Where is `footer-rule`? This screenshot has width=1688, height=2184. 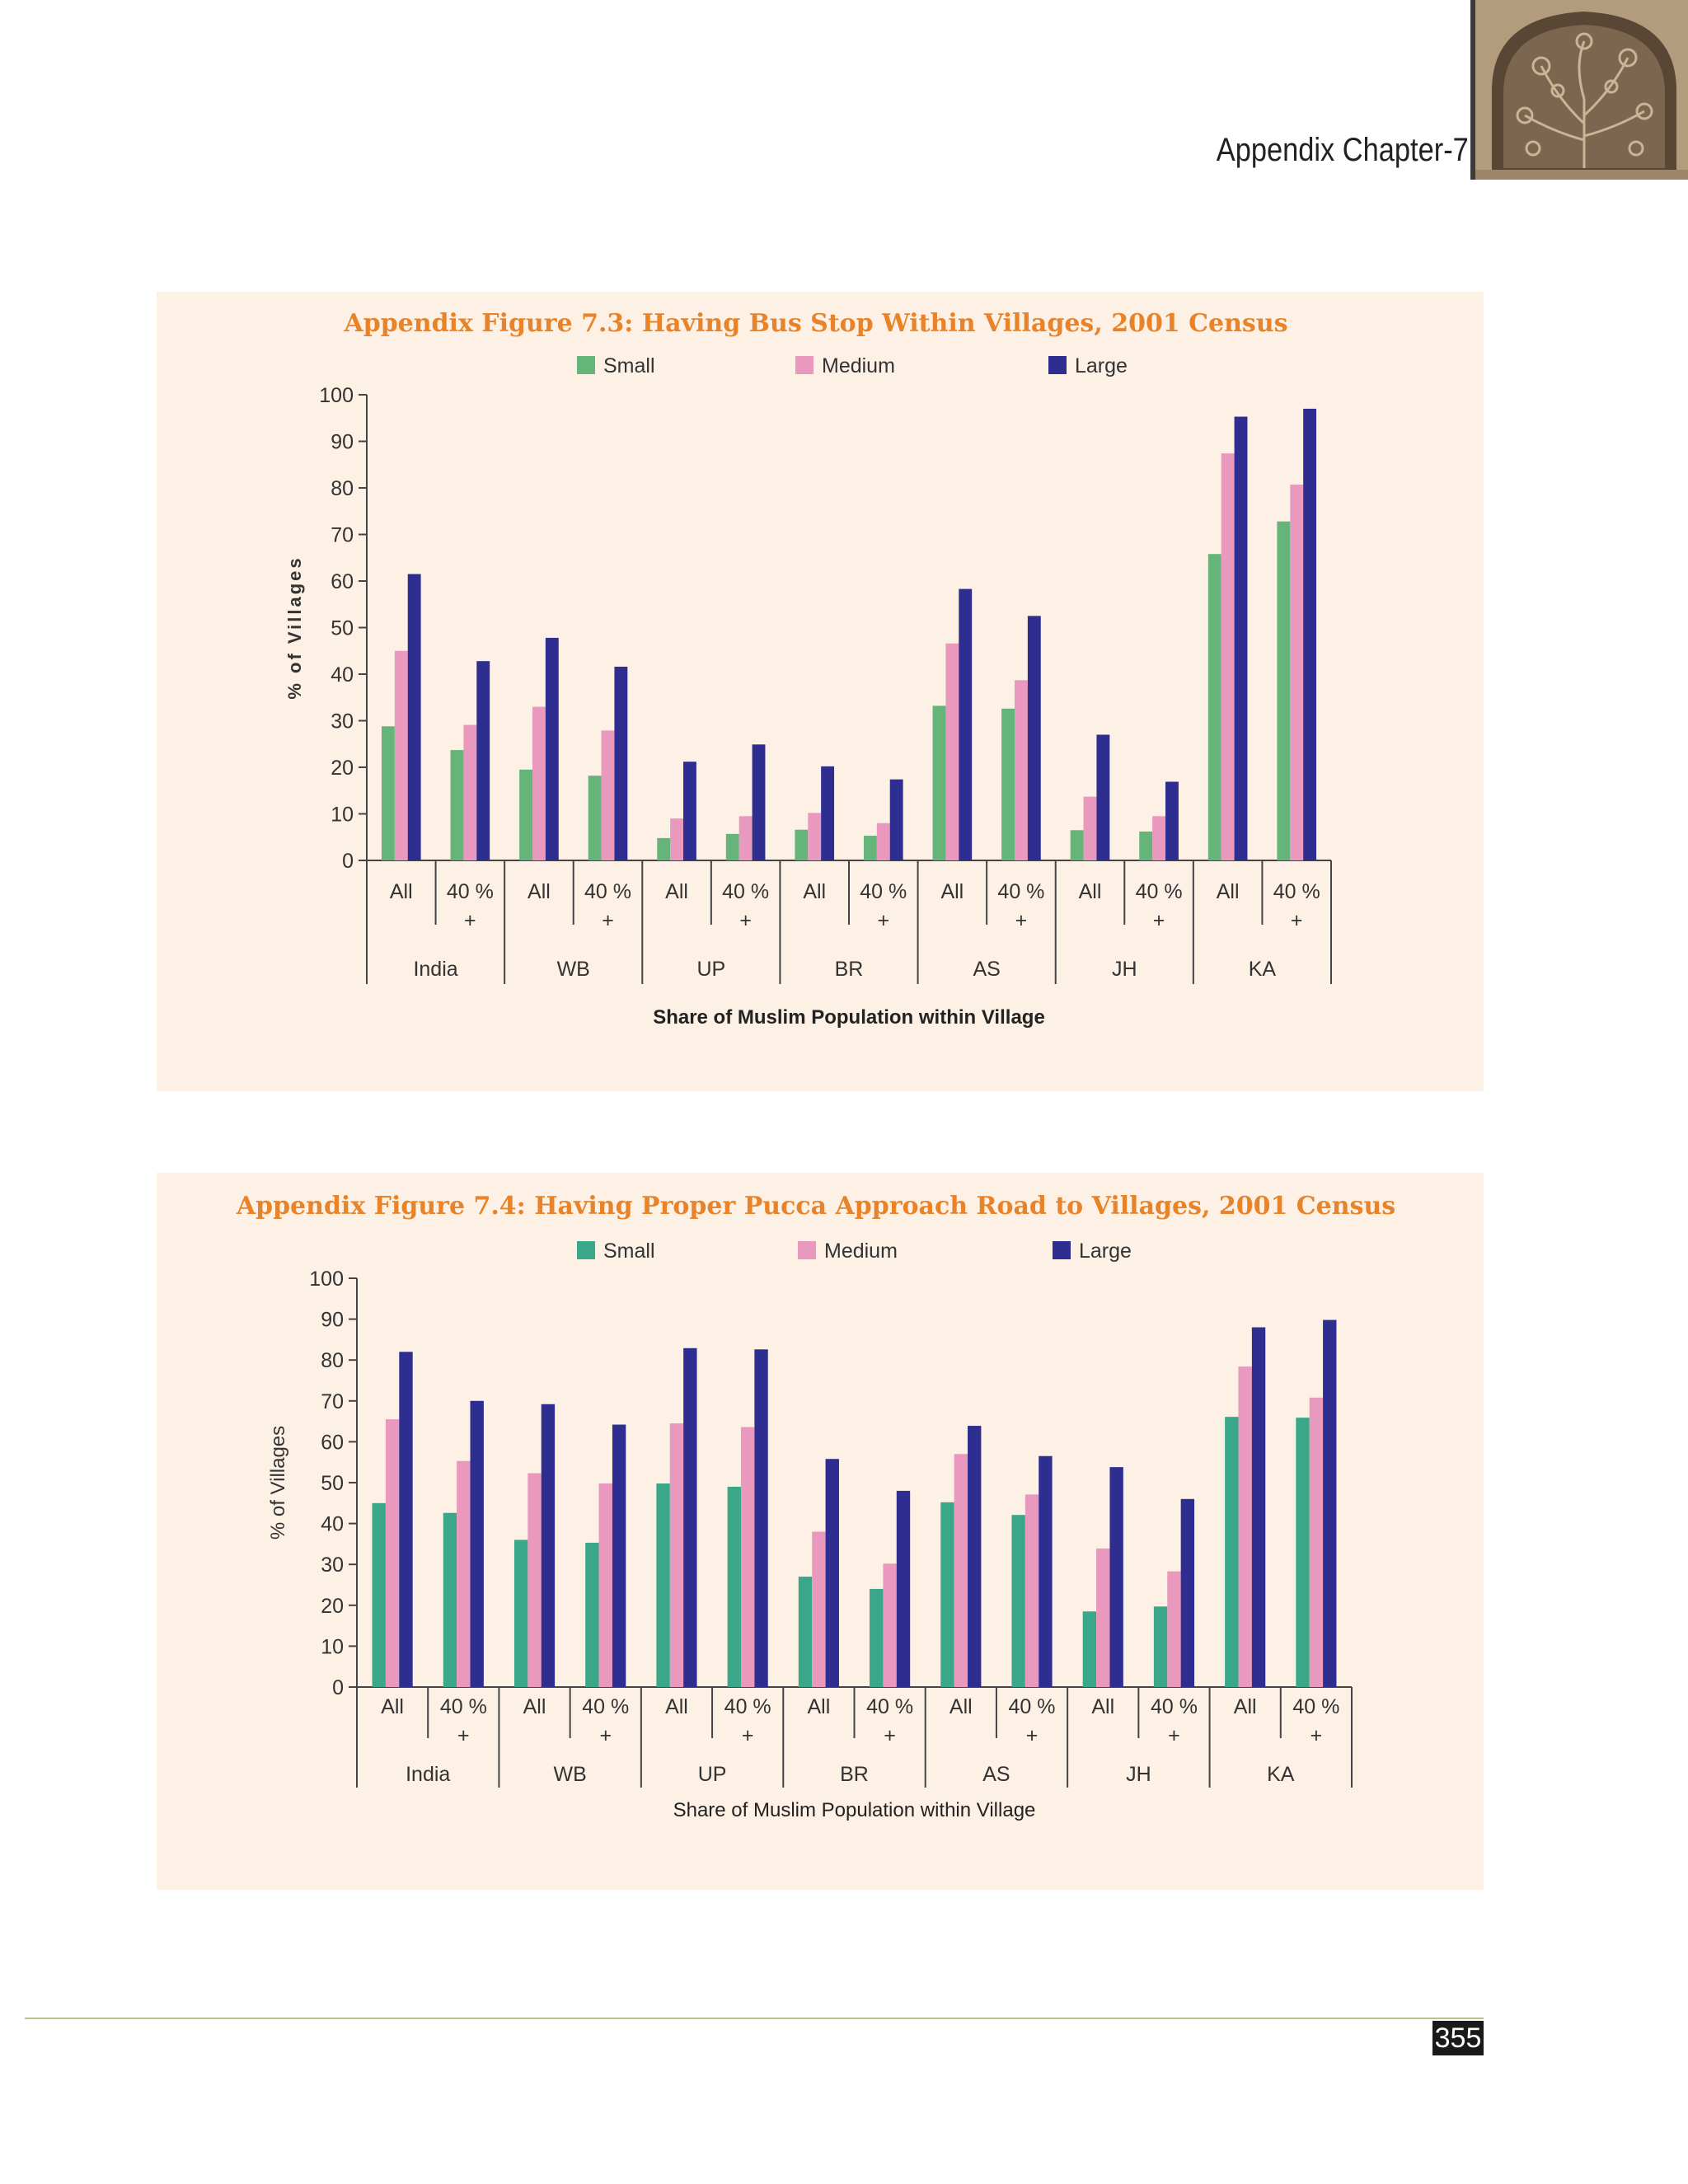 footer-rule is located at coordinates (755, 2018).